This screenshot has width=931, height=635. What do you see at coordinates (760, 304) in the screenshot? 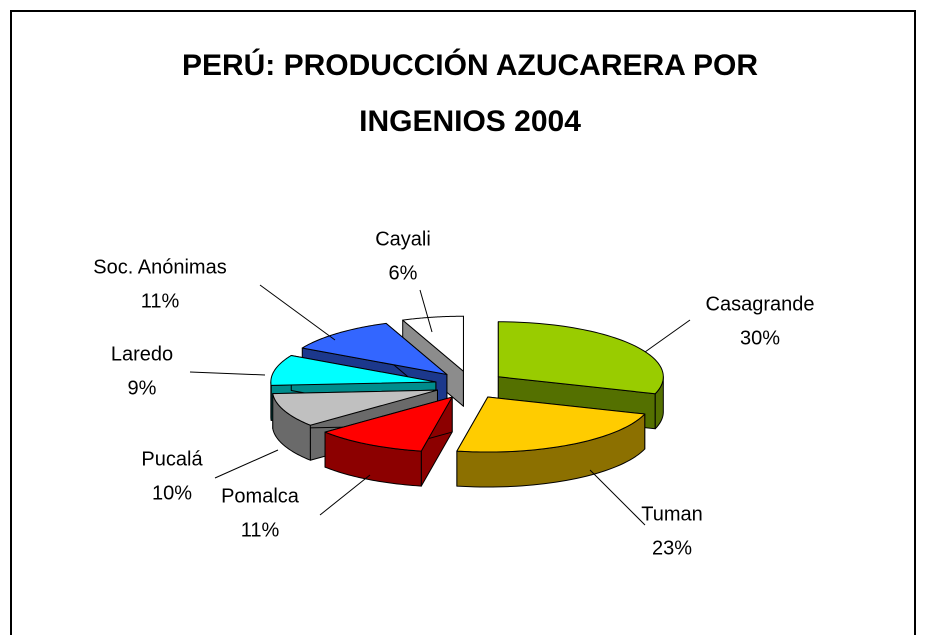
I see `slice-label: Casagrande` at bounding box center [760, 304].